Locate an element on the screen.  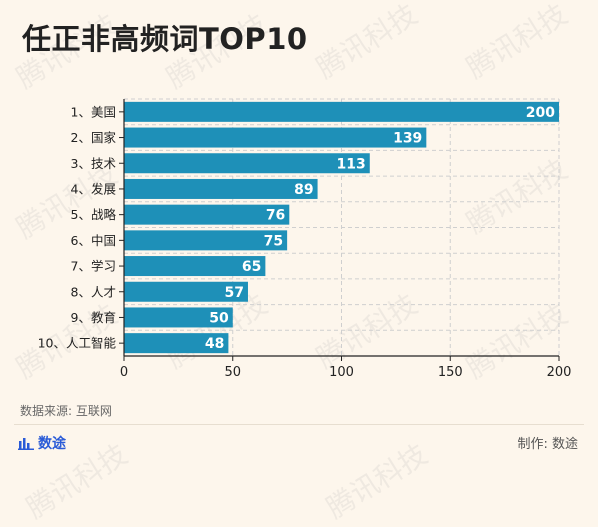
data-label: 75 is located at coordinates (273, 241).